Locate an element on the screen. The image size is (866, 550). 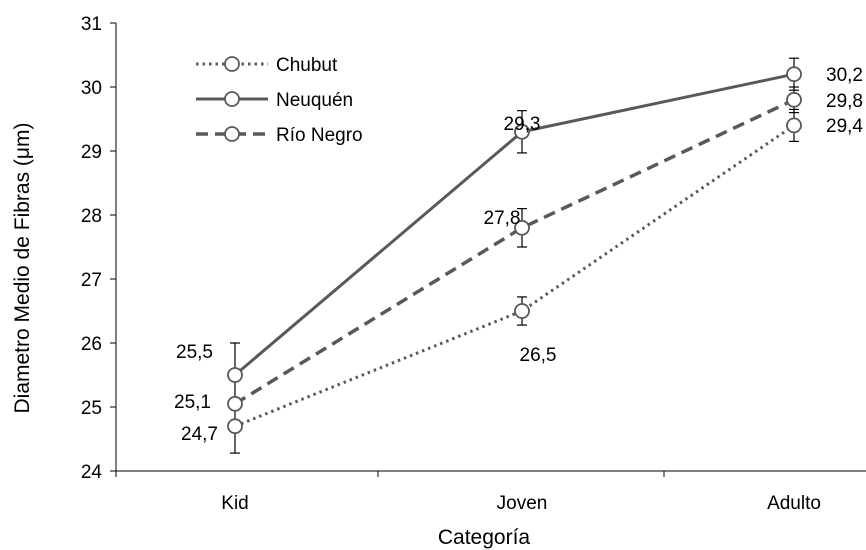
legend-label: Neuquén is located at coordinates (314, 100).